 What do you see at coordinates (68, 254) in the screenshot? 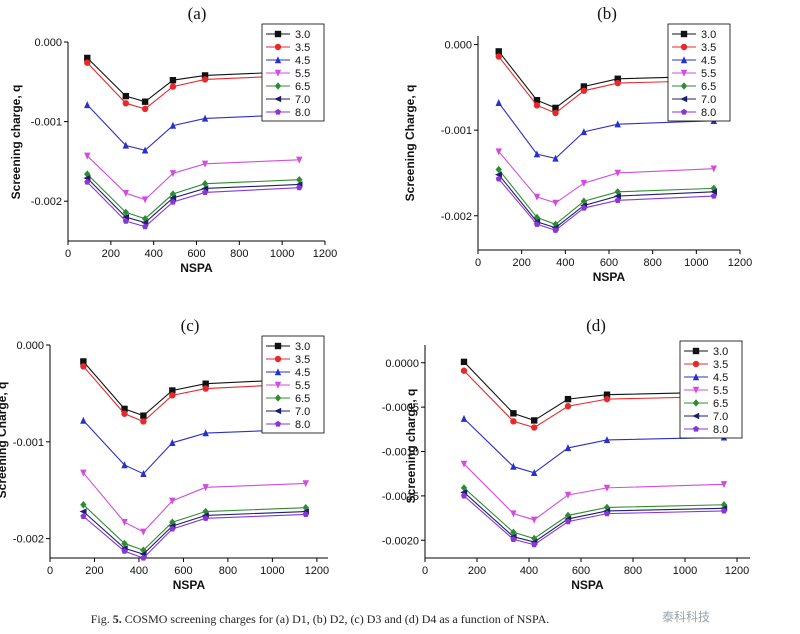
I see `x-tick-label: 0` at bounding box center [68, 254].